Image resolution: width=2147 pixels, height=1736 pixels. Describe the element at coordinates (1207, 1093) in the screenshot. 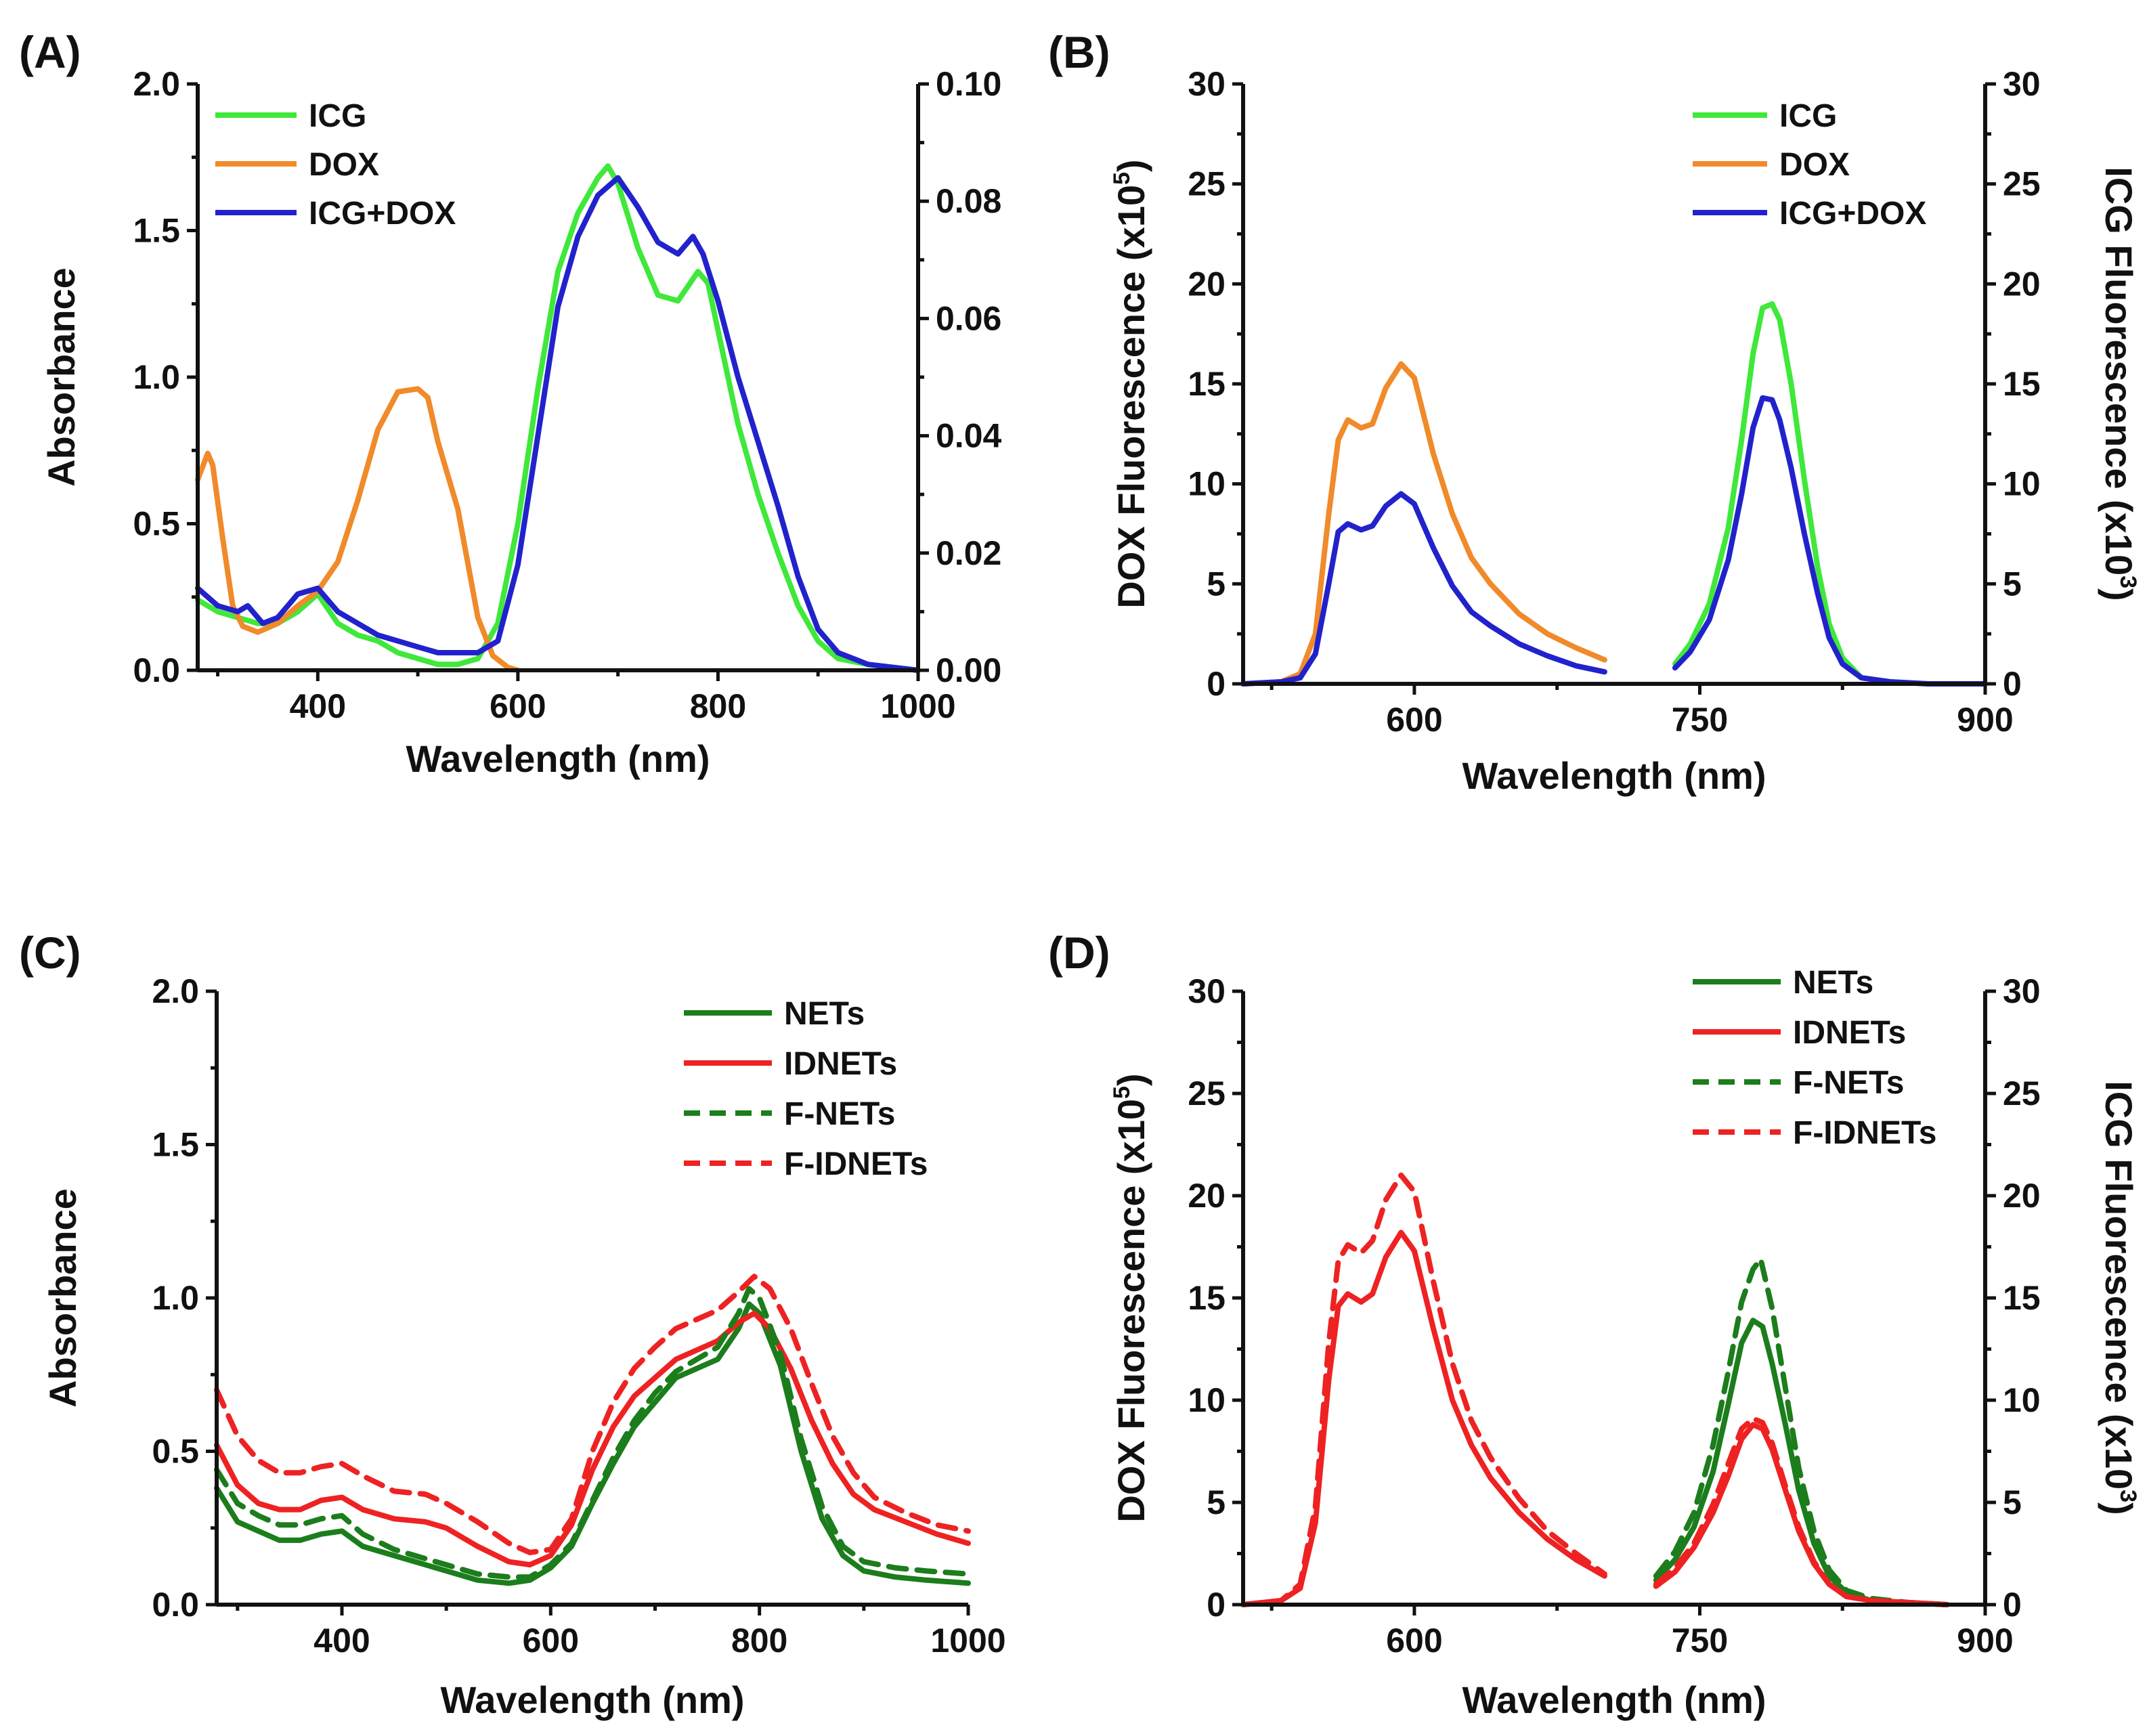

I see `y-tick-label: 25` at that location.